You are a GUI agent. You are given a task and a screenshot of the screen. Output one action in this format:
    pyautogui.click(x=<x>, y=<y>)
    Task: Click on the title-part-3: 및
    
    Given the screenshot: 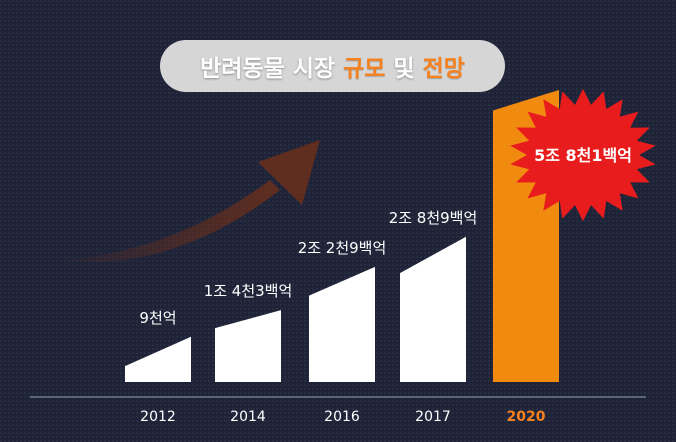 What is the action you would take?
    pyautogui.click(x=404, y=69)
    